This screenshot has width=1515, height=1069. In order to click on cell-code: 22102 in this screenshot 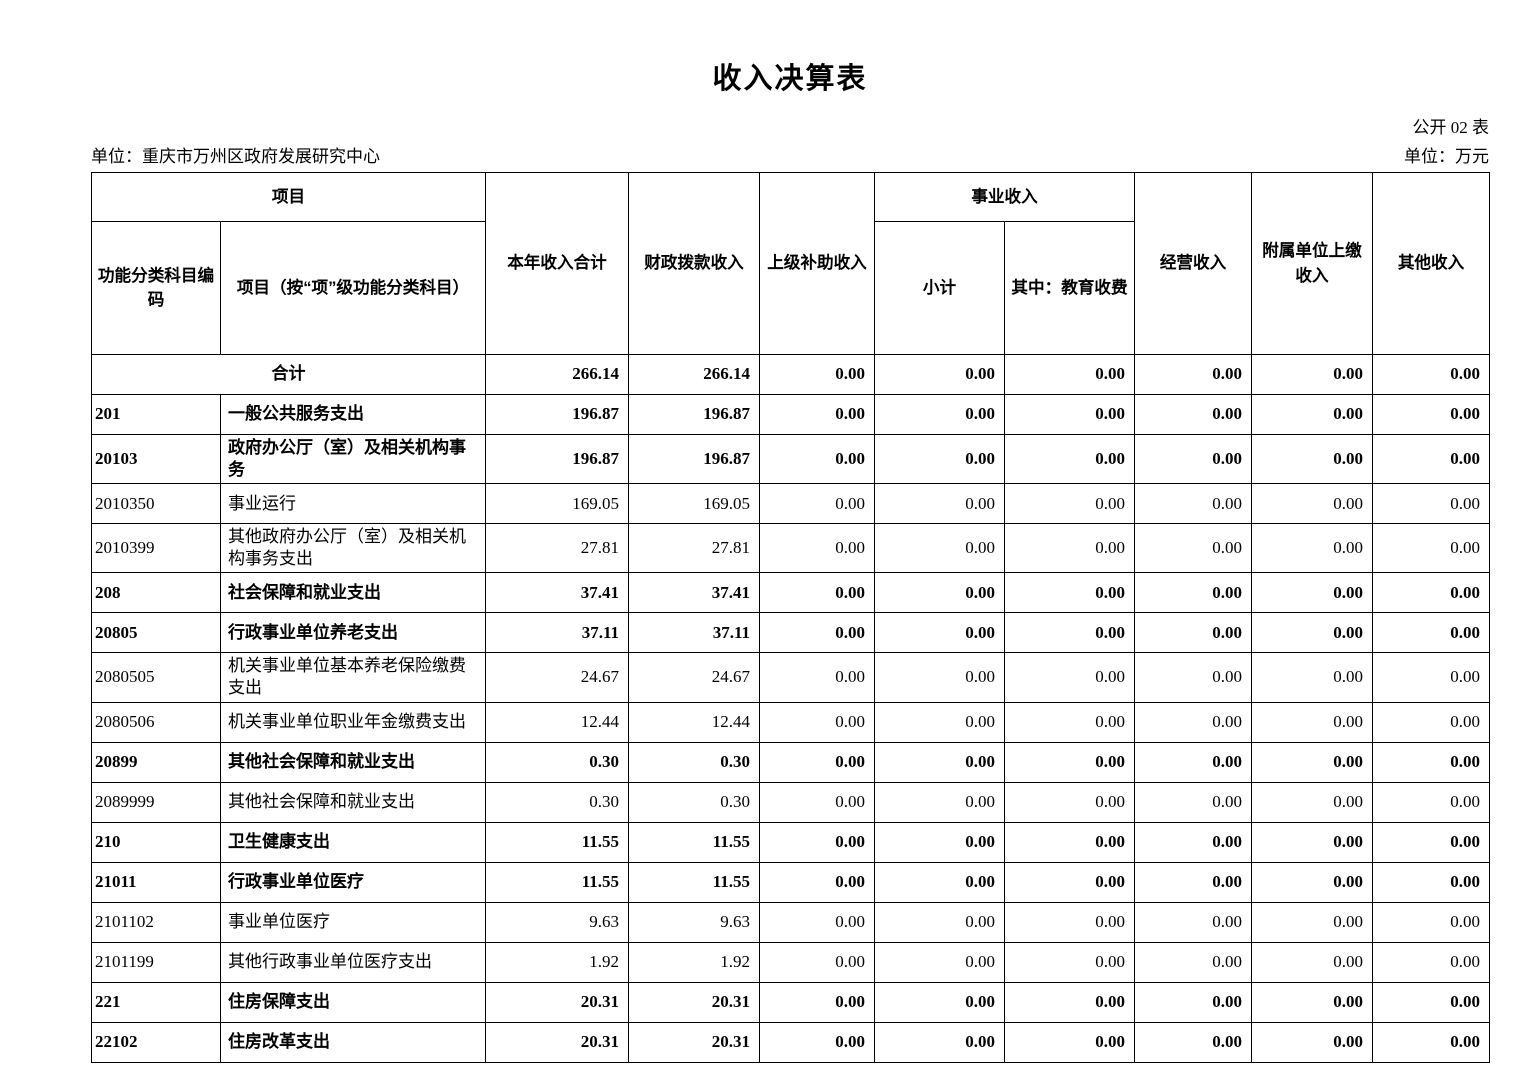, I will do `click(156, 1042)`.